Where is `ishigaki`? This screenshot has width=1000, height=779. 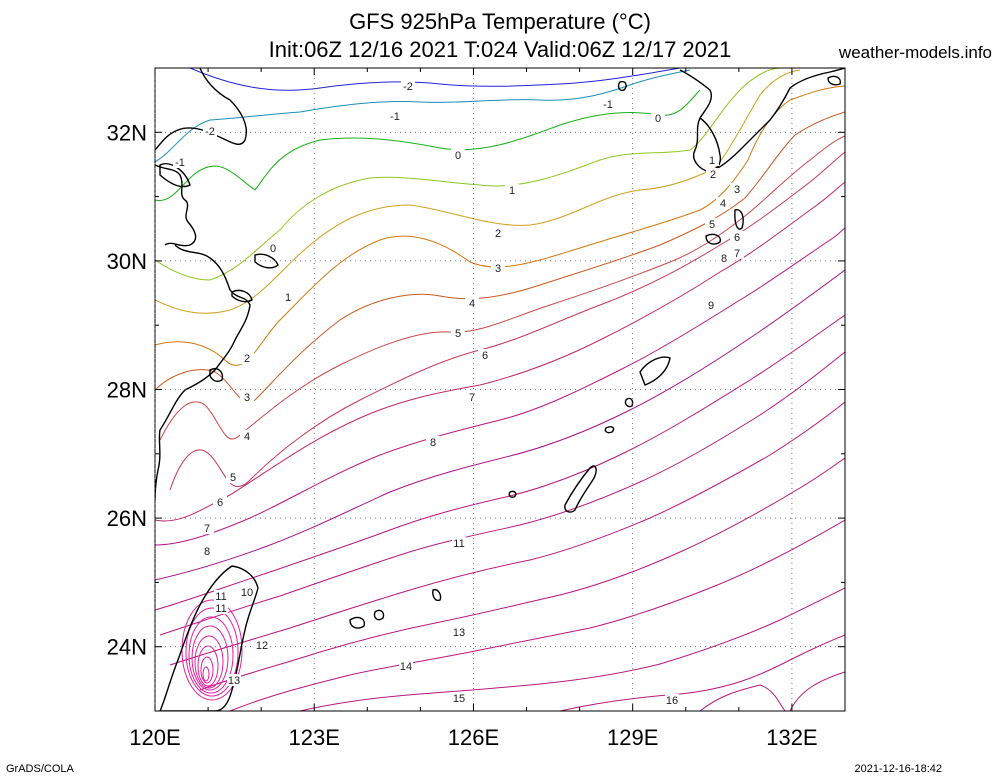 ishigaki is located at coordinates (357, 622).